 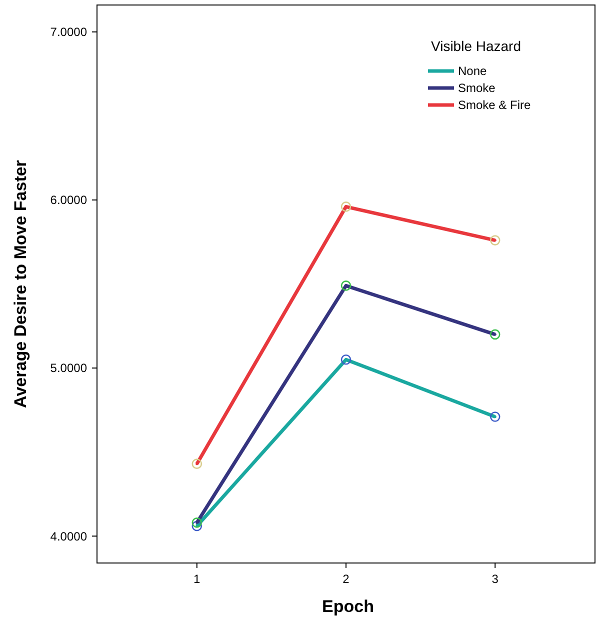 I want to click on y-axis-title: Average Desire to Move Faster, so click(x=20, y=284).